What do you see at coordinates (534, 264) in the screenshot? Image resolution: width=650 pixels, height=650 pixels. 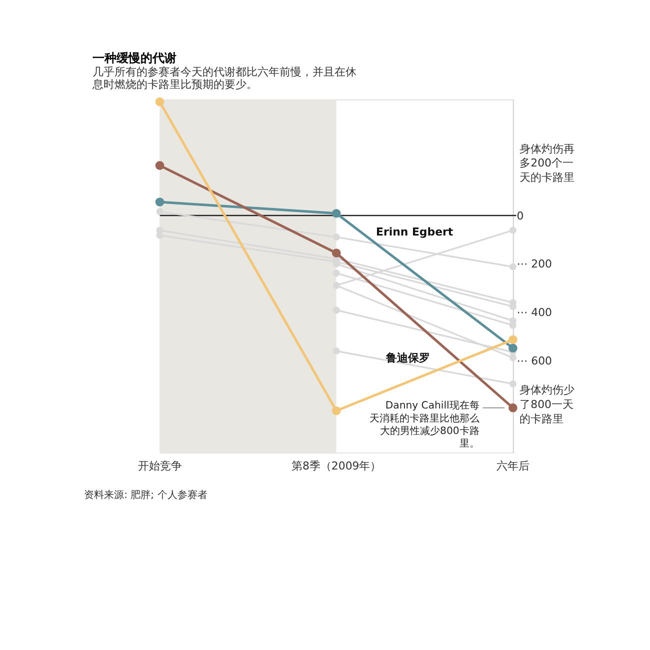 I see `y-tick-label: ⋯ 200` at bounding box center [534, 264].